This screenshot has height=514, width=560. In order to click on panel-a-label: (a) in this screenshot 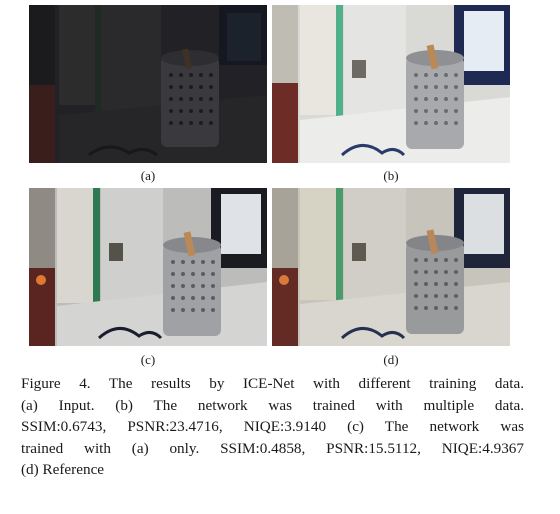, I will do `click(148, 175)`.